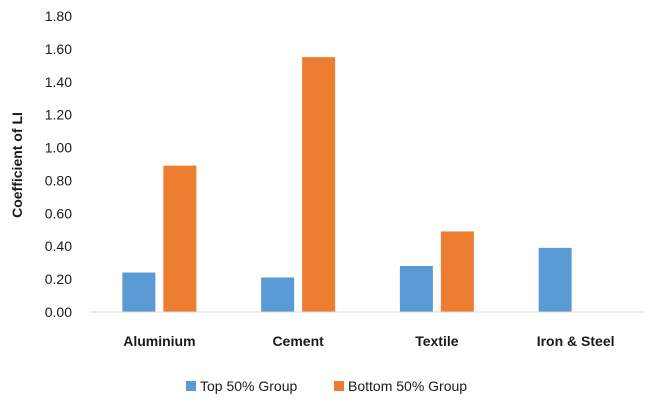  I want to click on legend: Top 50% Group Bottom 50% Group, so click(326, 386).